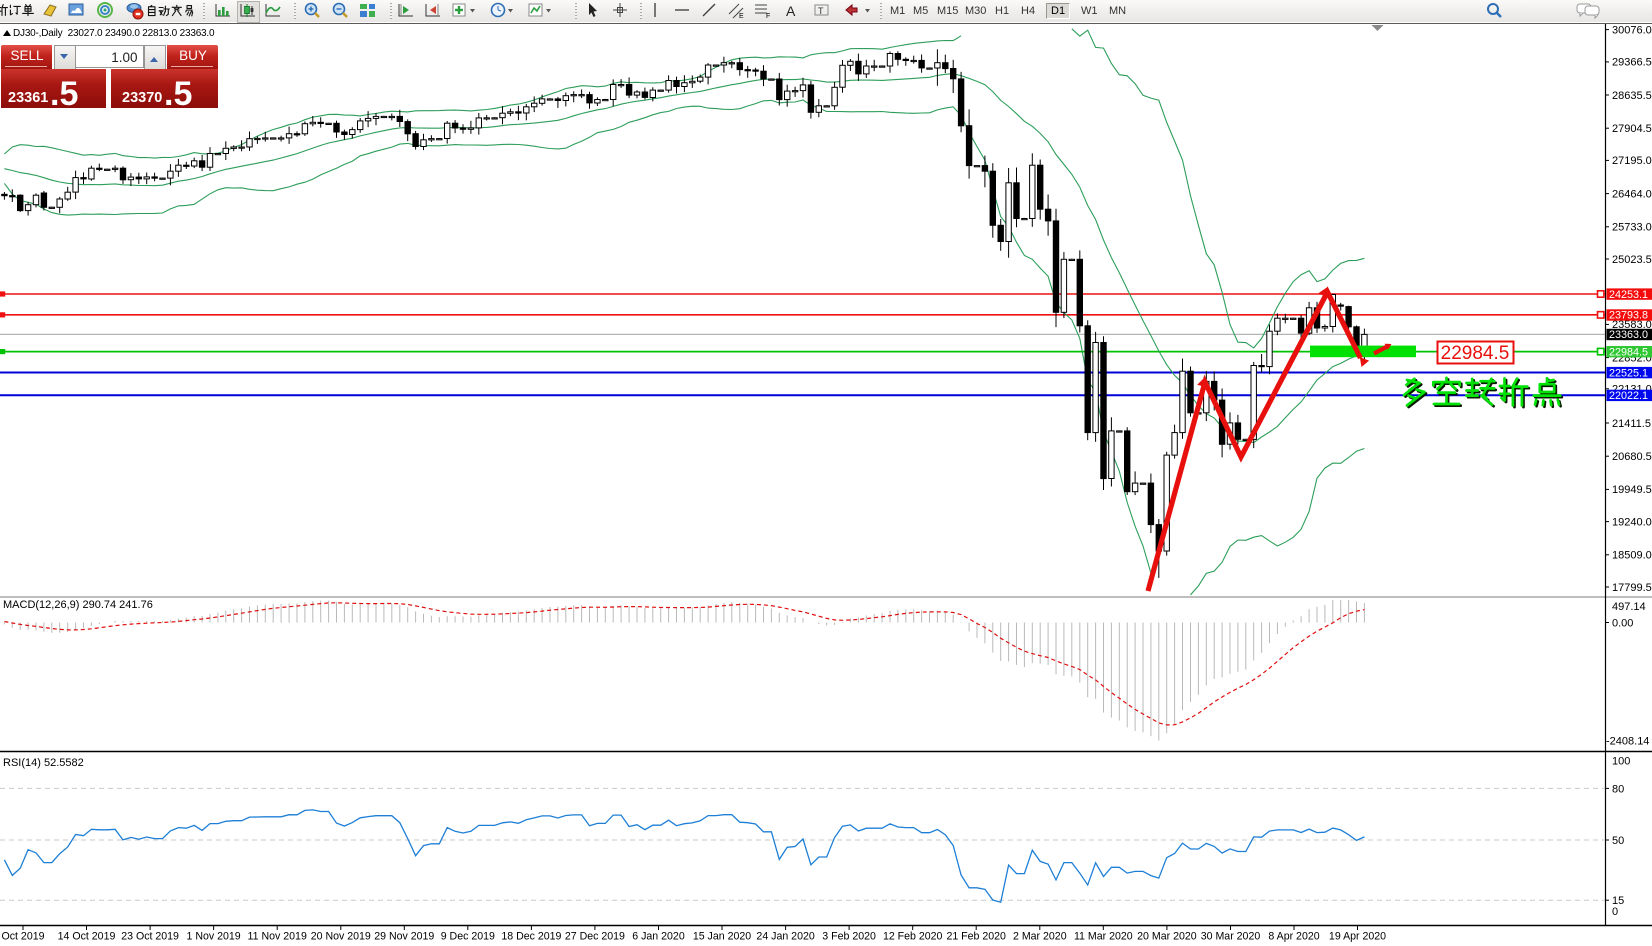 The image size is (1652, 946). Describe the element at coordinates (595, 937) in the screenshot. I see `svg-text: 27 Dec 2019` at that location.